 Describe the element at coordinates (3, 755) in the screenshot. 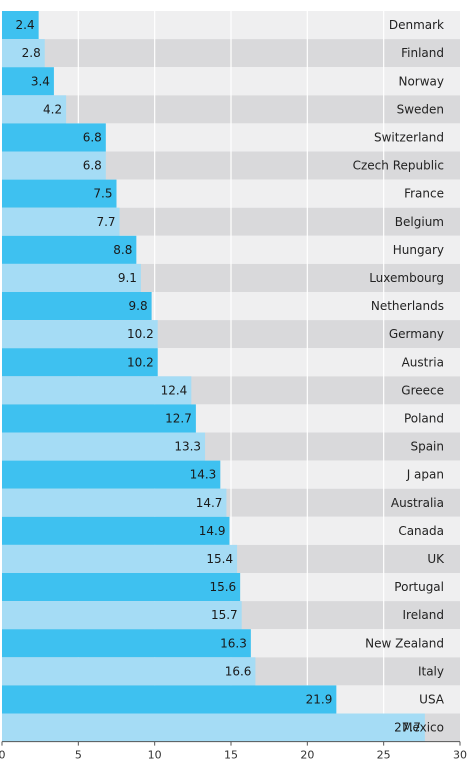

I see `x-tick-label: 0` at that location.